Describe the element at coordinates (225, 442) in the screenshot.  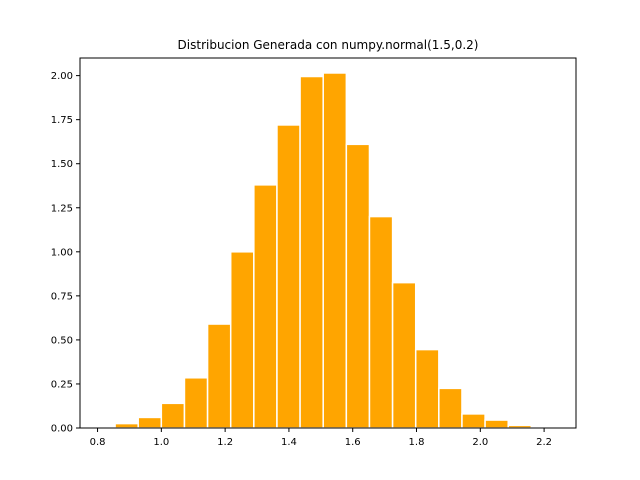
I see `x-tick-label-2: 1.2` at that location.